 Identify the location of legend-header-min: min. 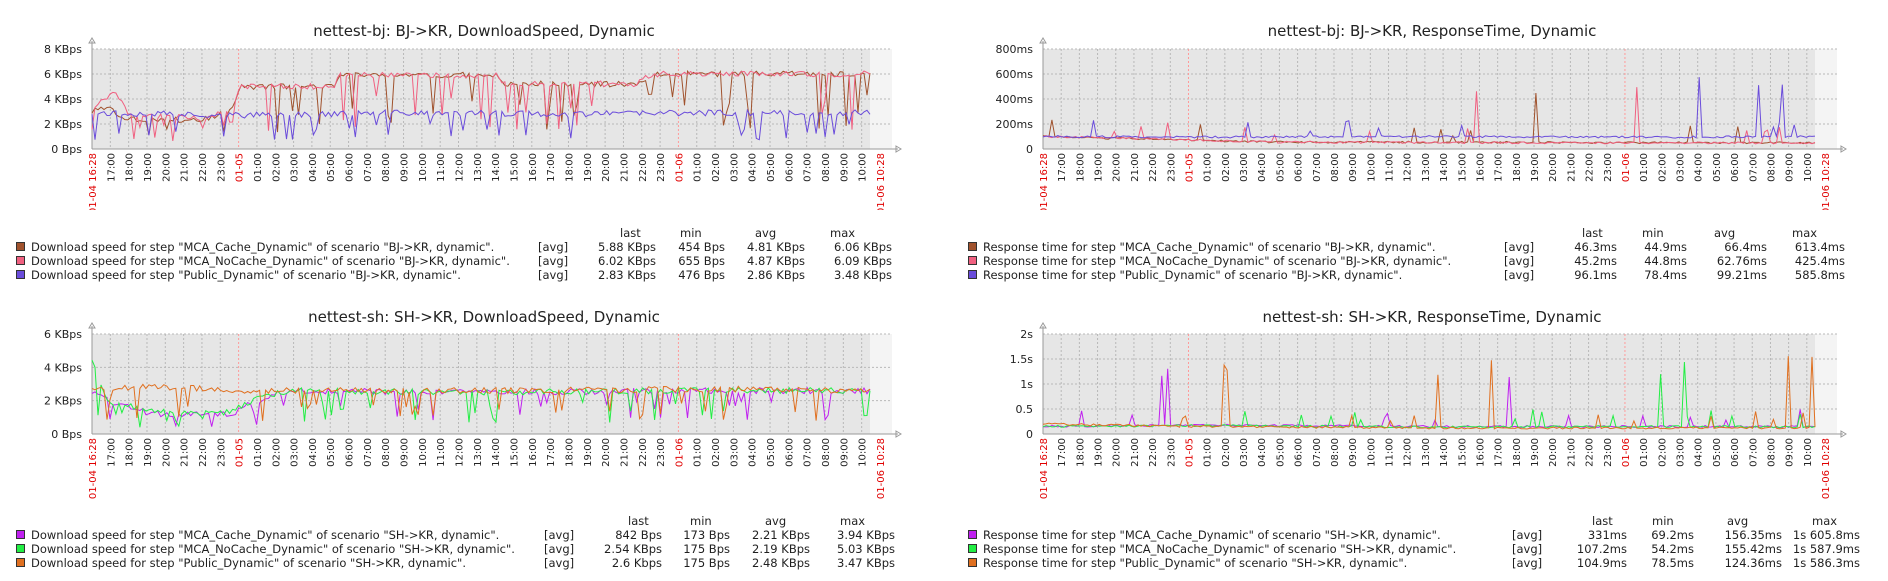
(701, 521).